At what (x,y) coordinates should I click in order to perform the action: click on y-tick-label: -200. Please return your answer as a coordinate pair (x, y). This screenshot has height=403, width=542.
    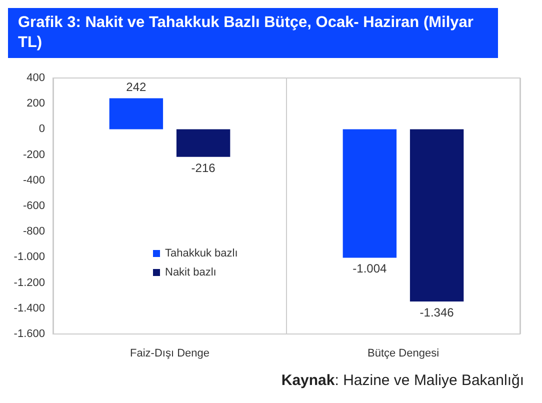
    Looking at the image, I should click on (33, 154).